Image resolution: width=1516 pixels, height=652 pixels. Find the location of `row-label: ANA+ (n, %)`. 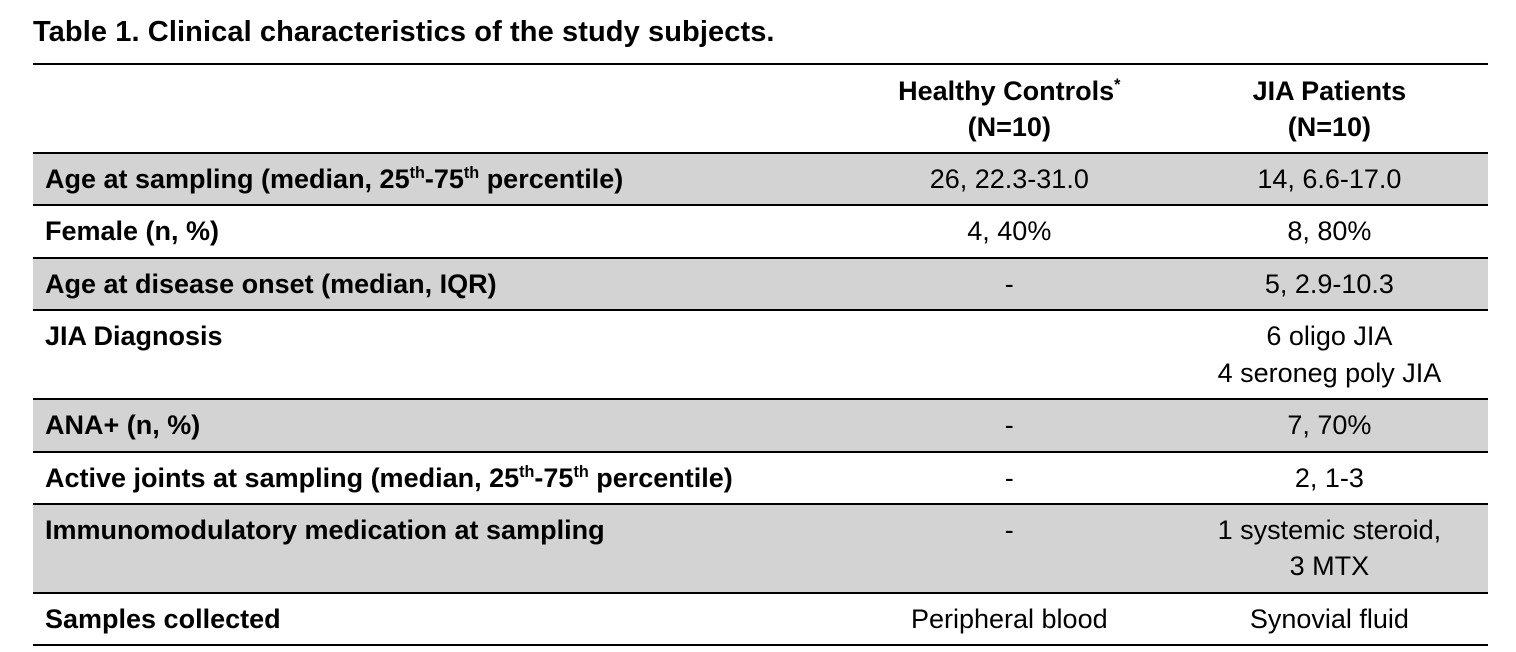

row-label: ANA+ (n, %) is located at coordinates (123, 425).